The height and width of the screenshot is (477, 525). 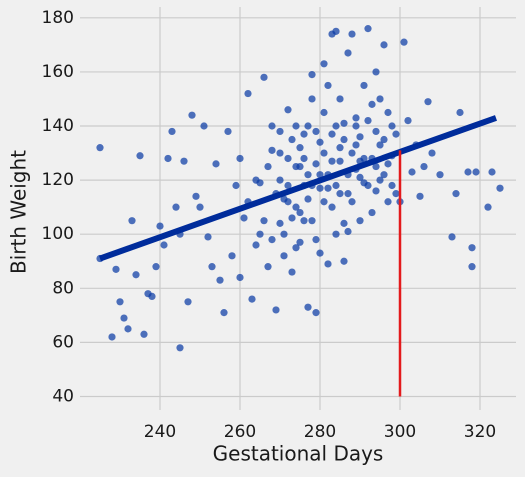 What do you see at coordinates (320, 432) in the screenshot?
I see `x-tick-label: 280` at bounding box center [320, 432].